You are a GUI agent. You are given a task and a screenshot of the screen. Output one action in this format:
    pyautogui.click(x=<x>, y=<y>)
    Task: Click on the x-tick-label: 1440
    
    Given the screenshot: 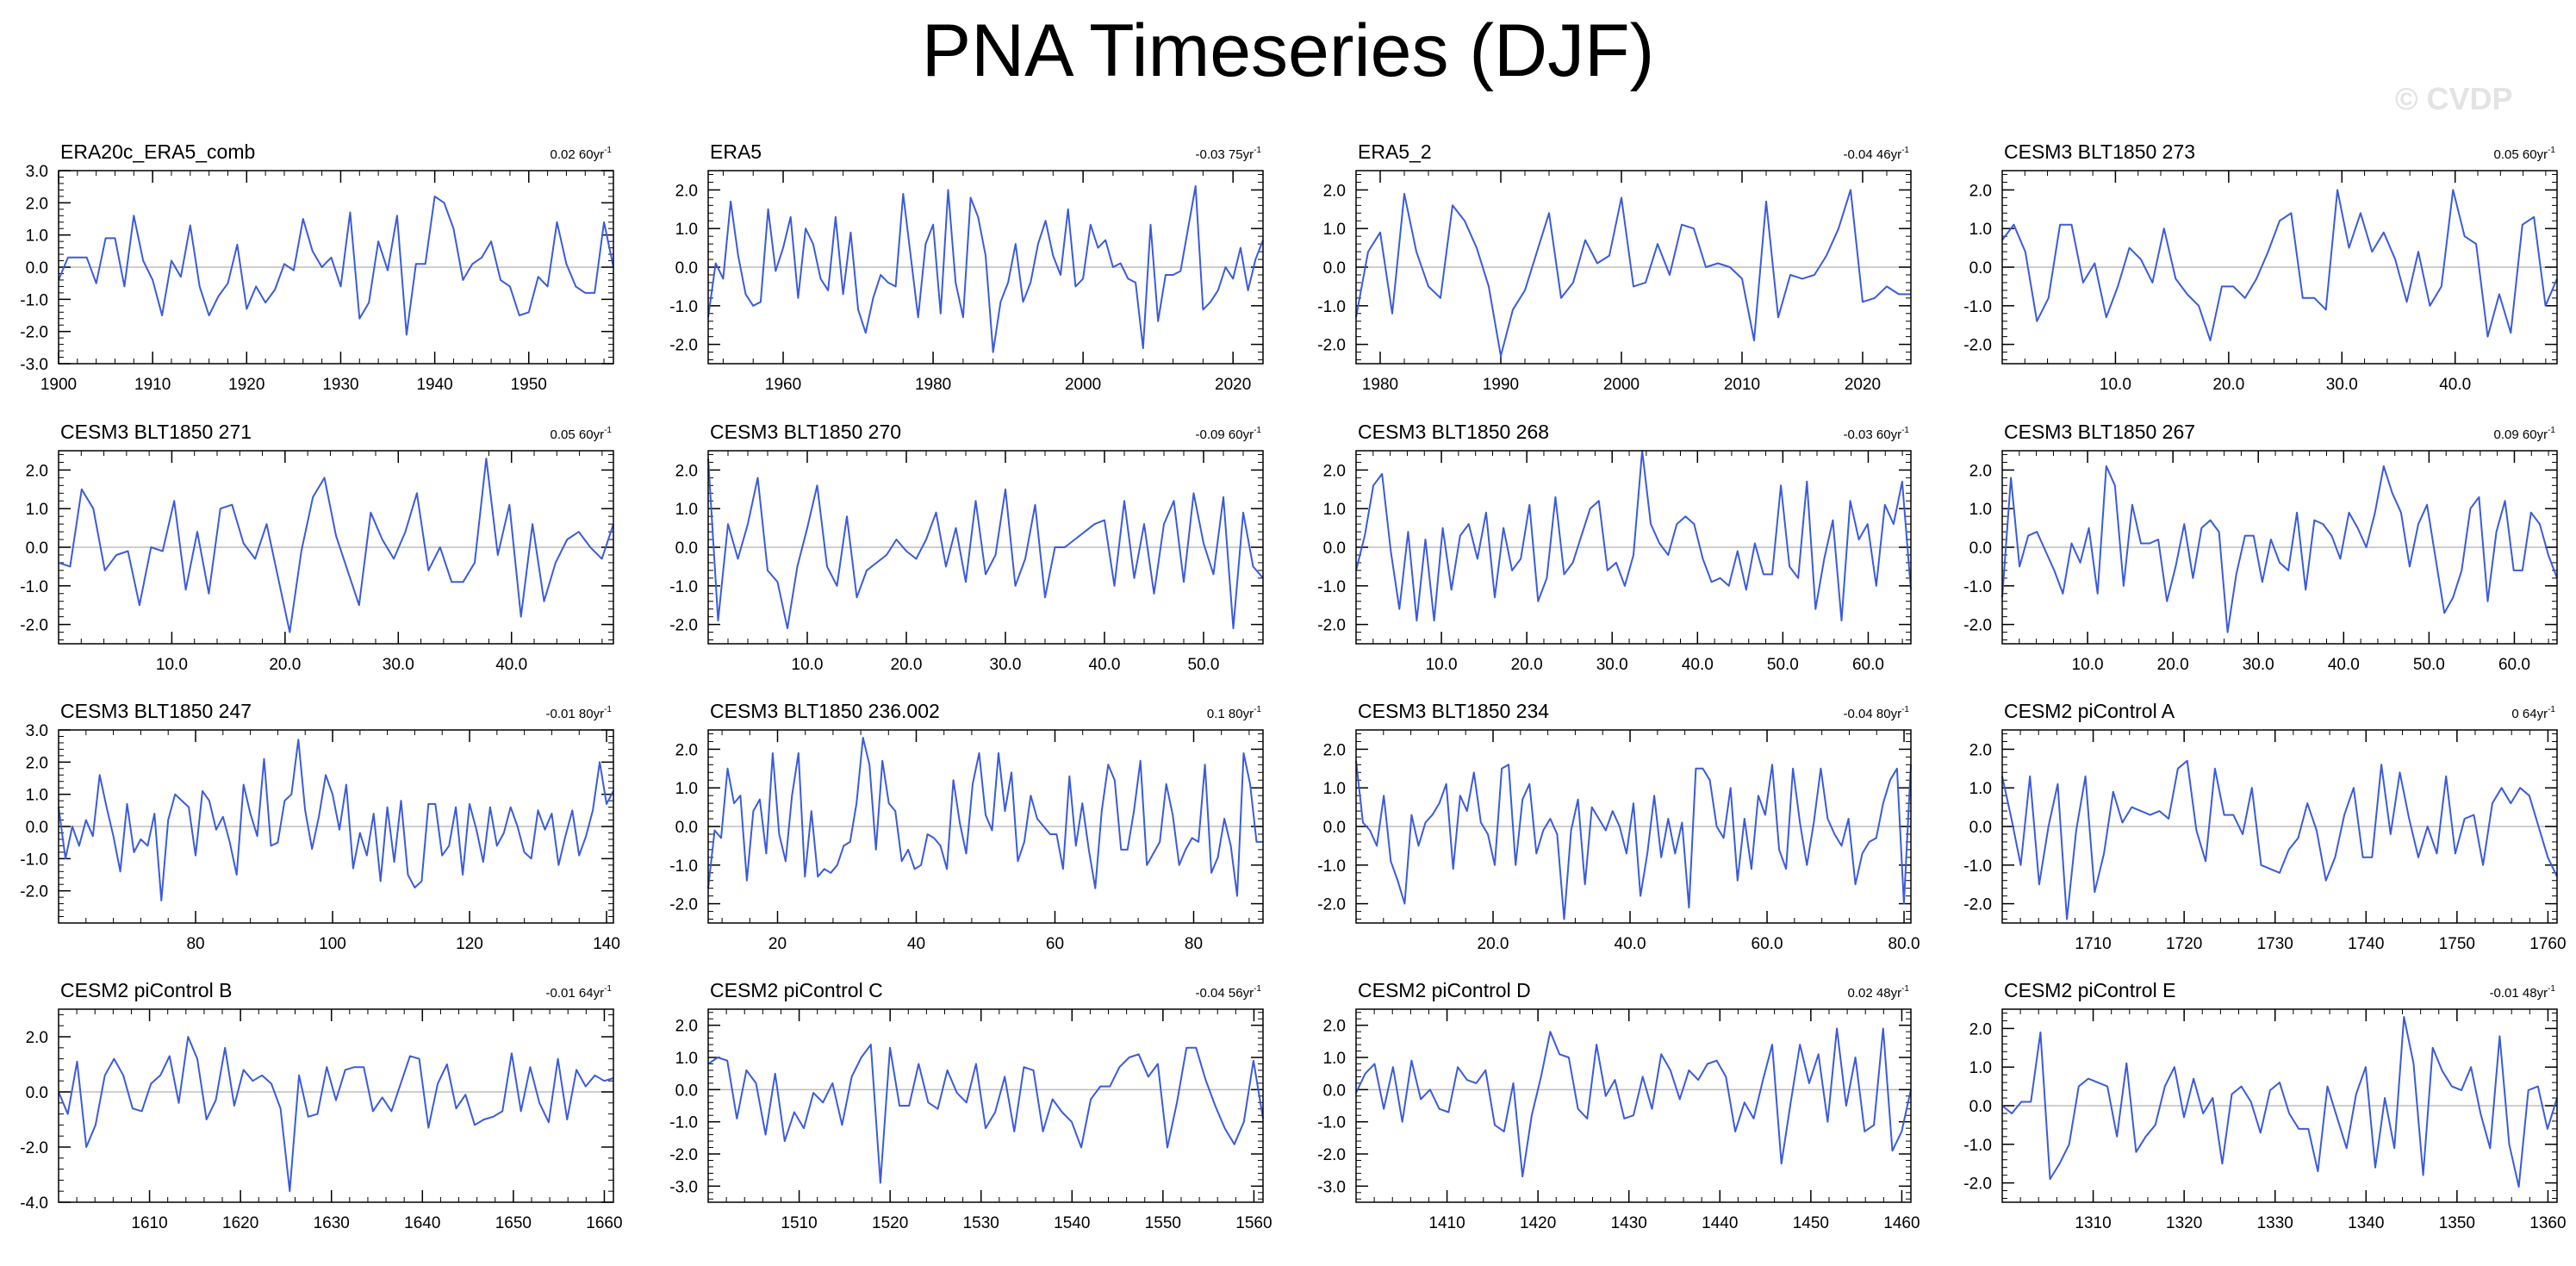 What is the action you would take?
    pyautogui.click(x=1720, y=1223)
    